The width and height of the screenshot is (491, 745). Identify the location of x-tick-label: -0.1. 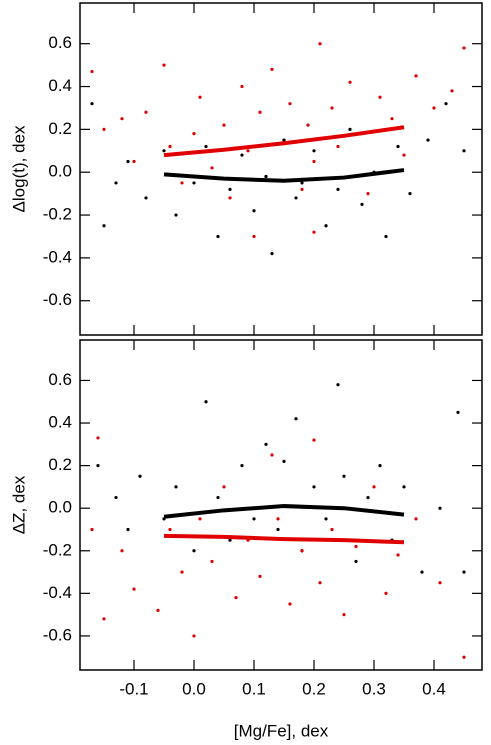
(133, 688).